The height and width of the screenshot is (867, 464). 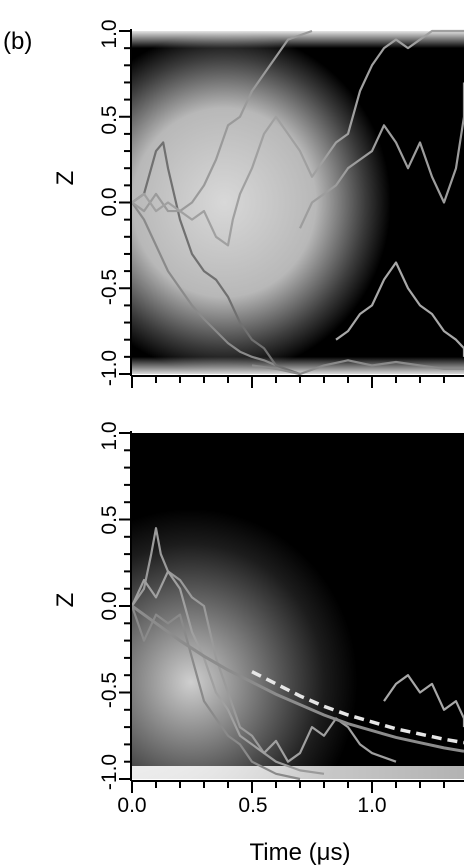 I want to click on x-tick-label: 1.0, so click(x=371, y=805).